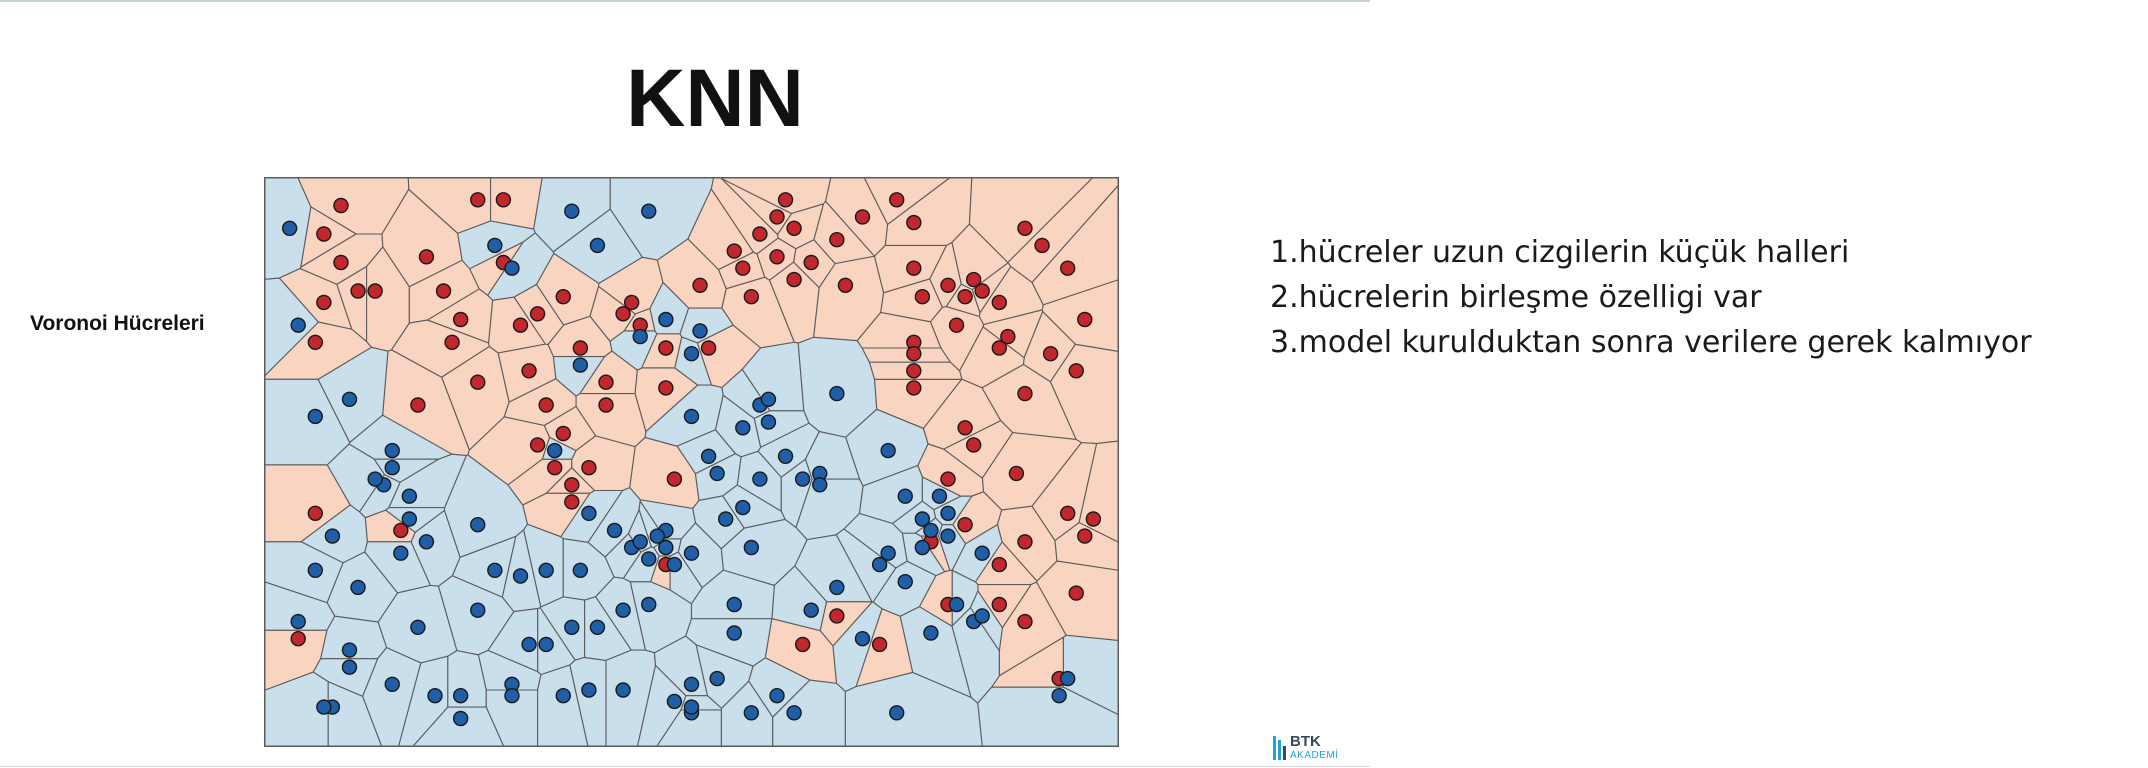 The height and width of the screenshot is (768, 2148). Describe the element at coordinates (715, 98) in the screenshot. I see `slide-title: KNN` at that location.